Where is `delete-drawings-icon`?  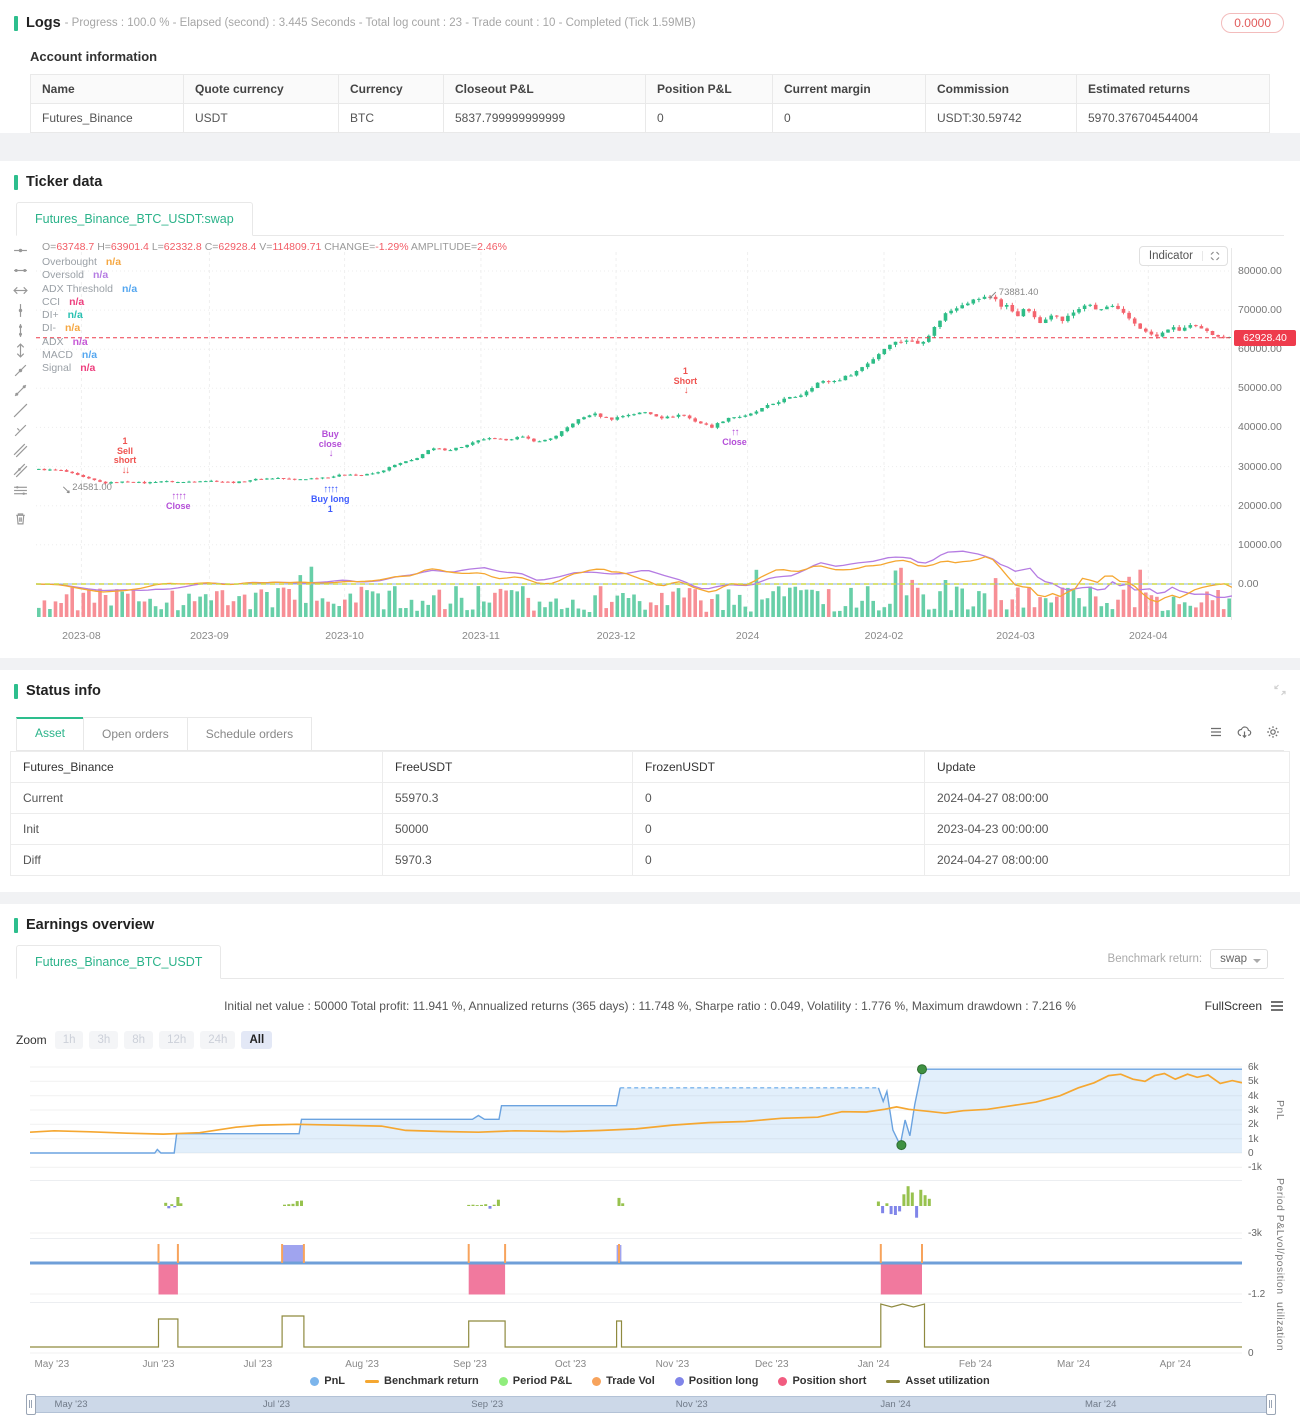
delete-drawings-icon is located at coordinates (20, 518).